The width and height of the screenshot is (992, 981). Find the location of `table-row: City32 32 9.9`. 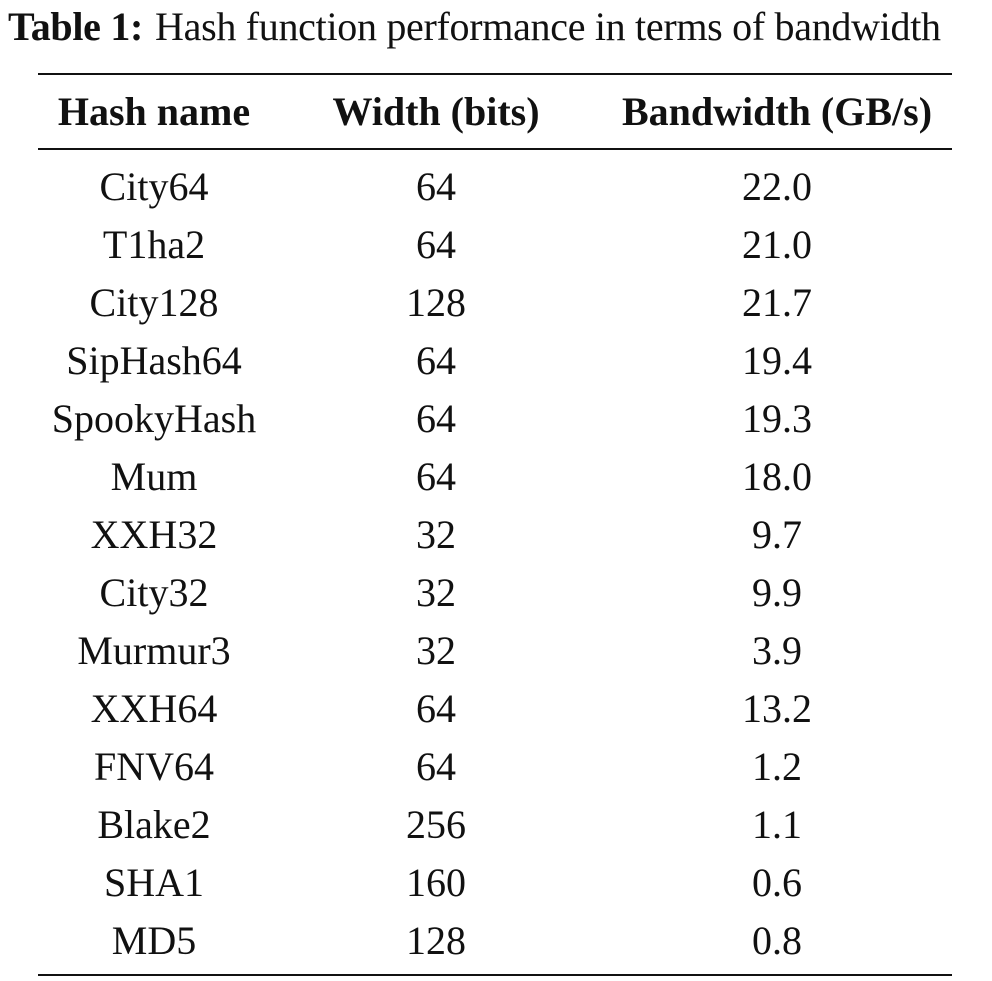

table-row: City32 32 9.9 is located at coordinates (495, 593).